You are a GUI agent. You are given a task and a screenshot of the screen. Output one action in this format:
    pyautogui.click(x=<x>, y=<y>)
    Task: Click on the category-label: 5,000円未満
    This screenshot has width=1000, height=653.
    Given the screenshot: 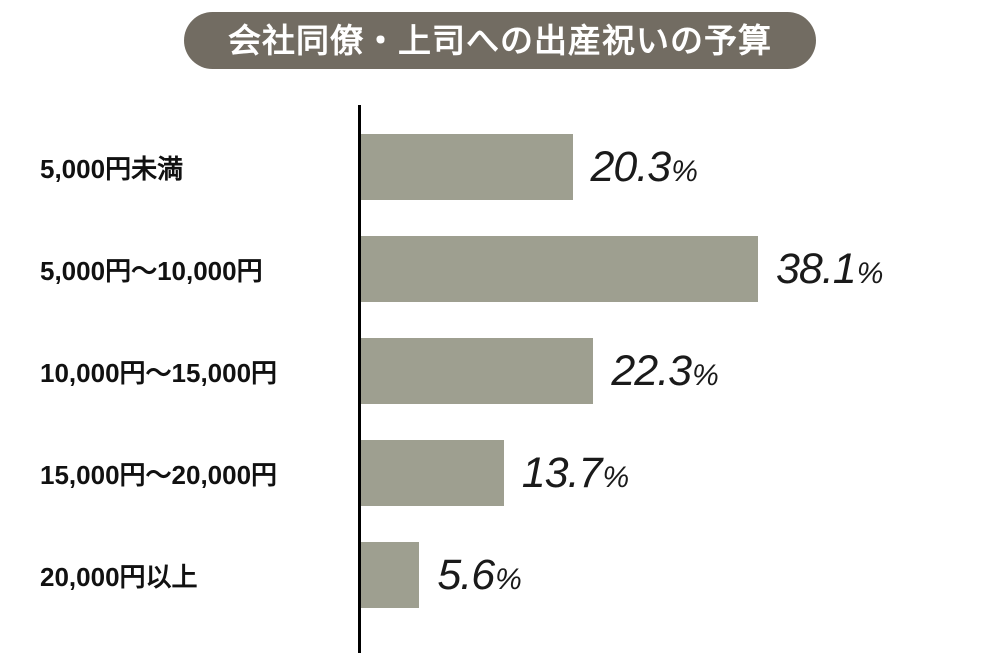 What is the action you would take?
    pyautogui.click(x=112, y=168)
    